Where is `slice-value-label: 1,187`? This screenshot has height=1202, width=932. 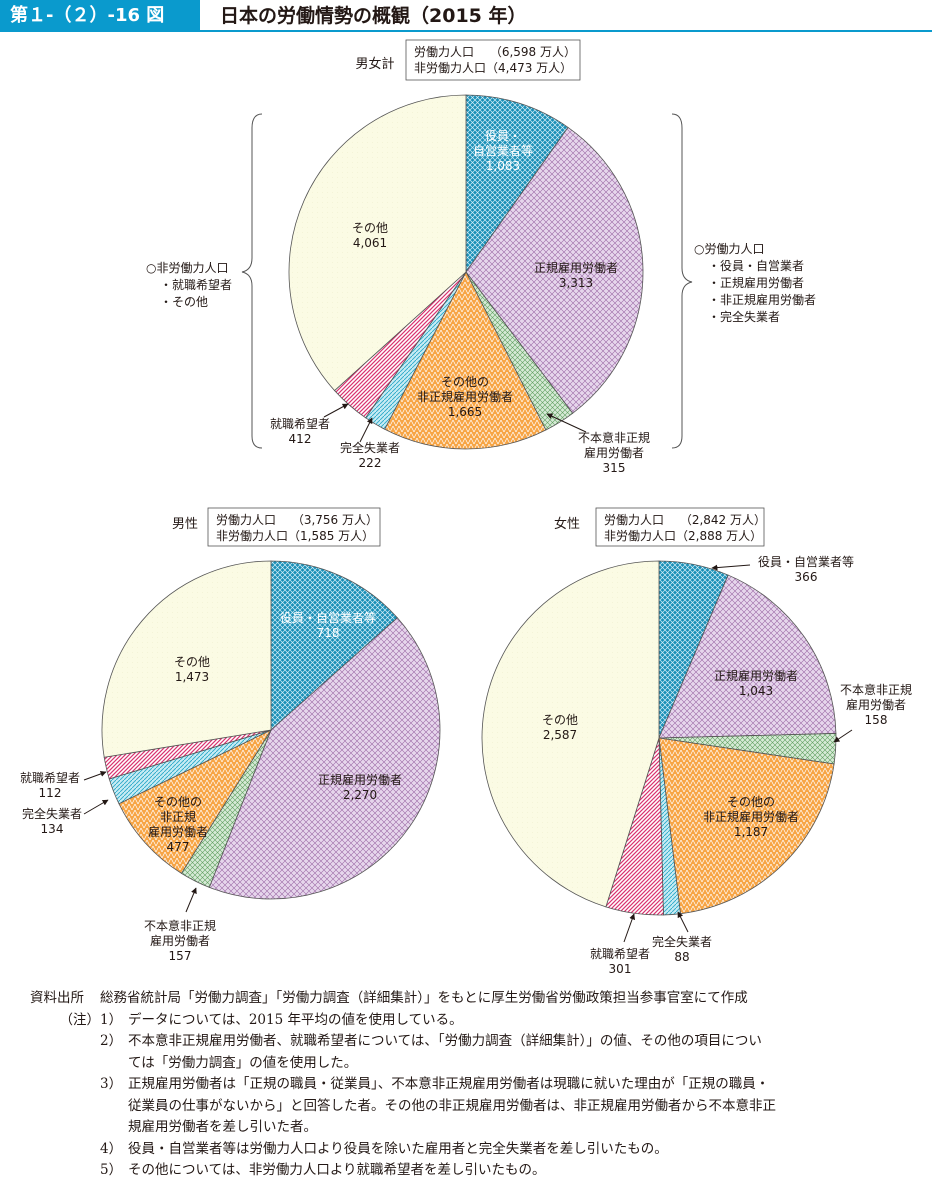
slice-value-label: 1,187 is located at coordinates (751, 832).